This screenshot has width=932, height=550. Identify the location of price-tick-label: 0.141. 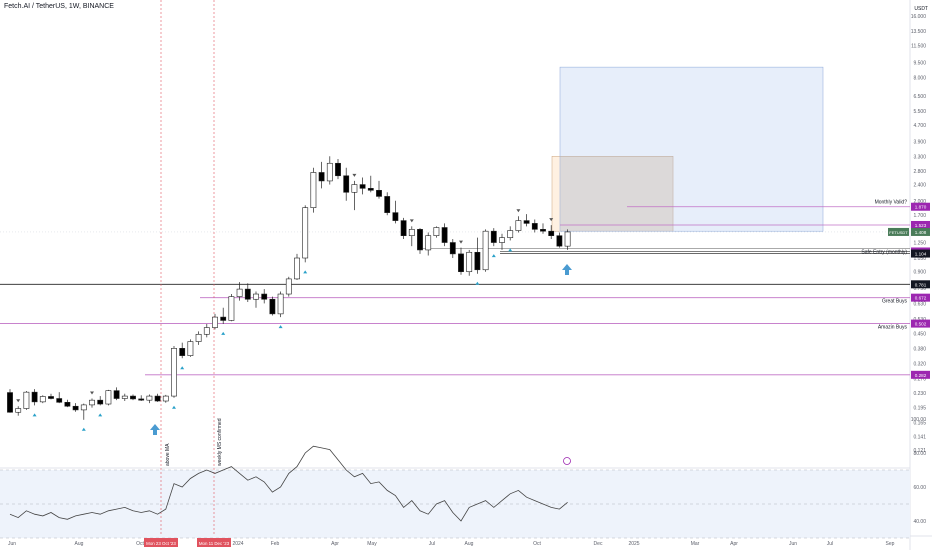
(919, 437).